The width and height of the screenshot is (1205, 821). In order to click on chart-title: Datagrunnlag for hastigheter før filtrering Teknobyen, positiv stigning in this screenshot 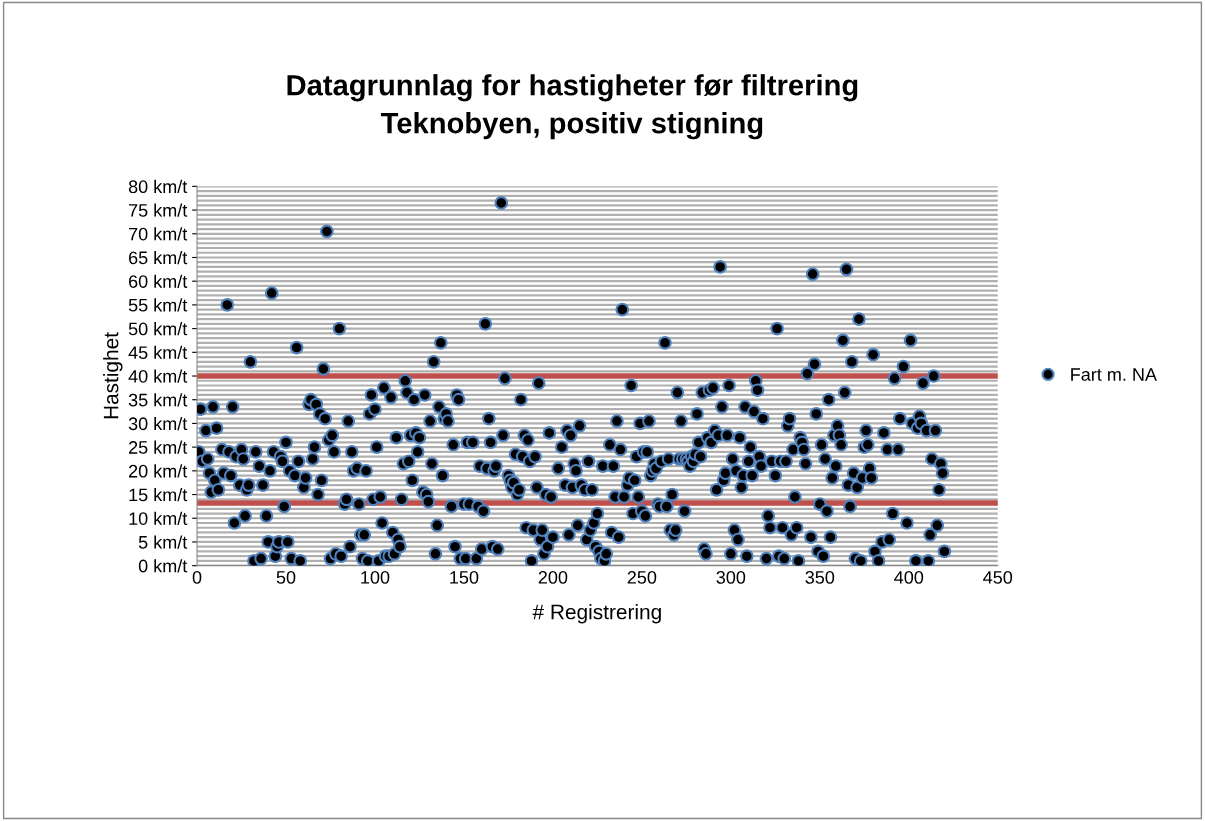, I will do `click(572, 107)`.